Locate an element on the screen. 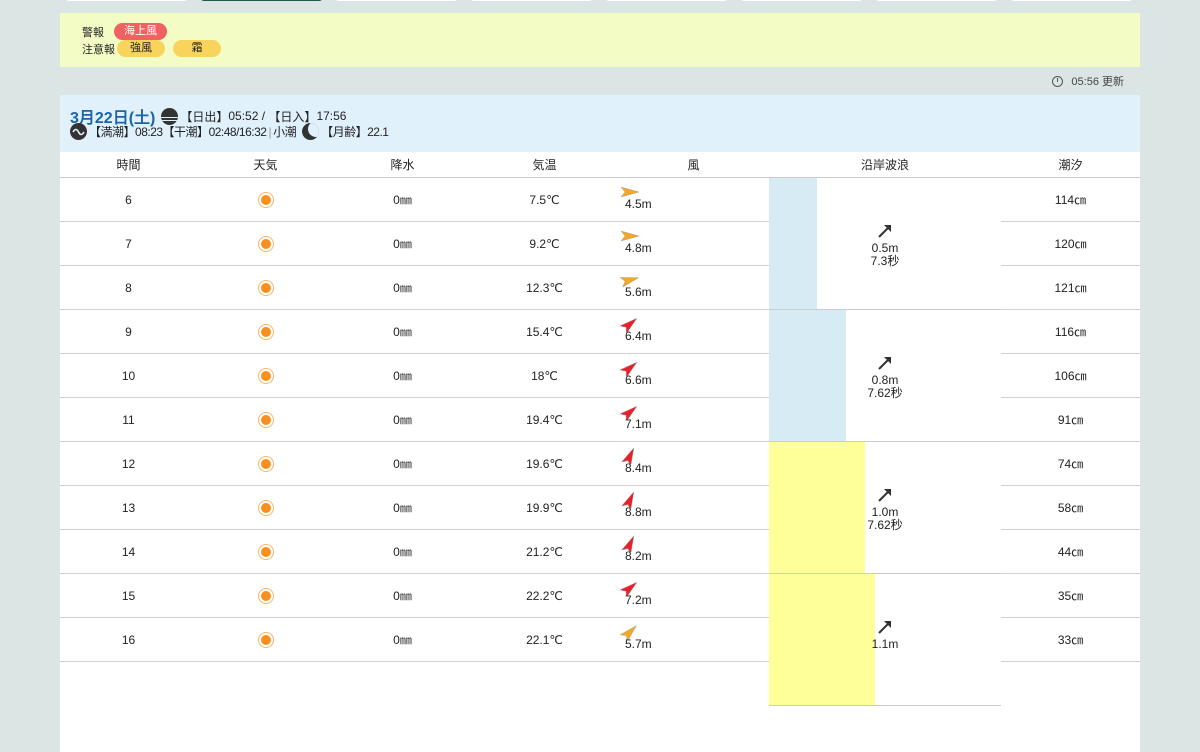 The image size is (1200, 752). wave-height: 1.1m is located at coordinates (885, 644).